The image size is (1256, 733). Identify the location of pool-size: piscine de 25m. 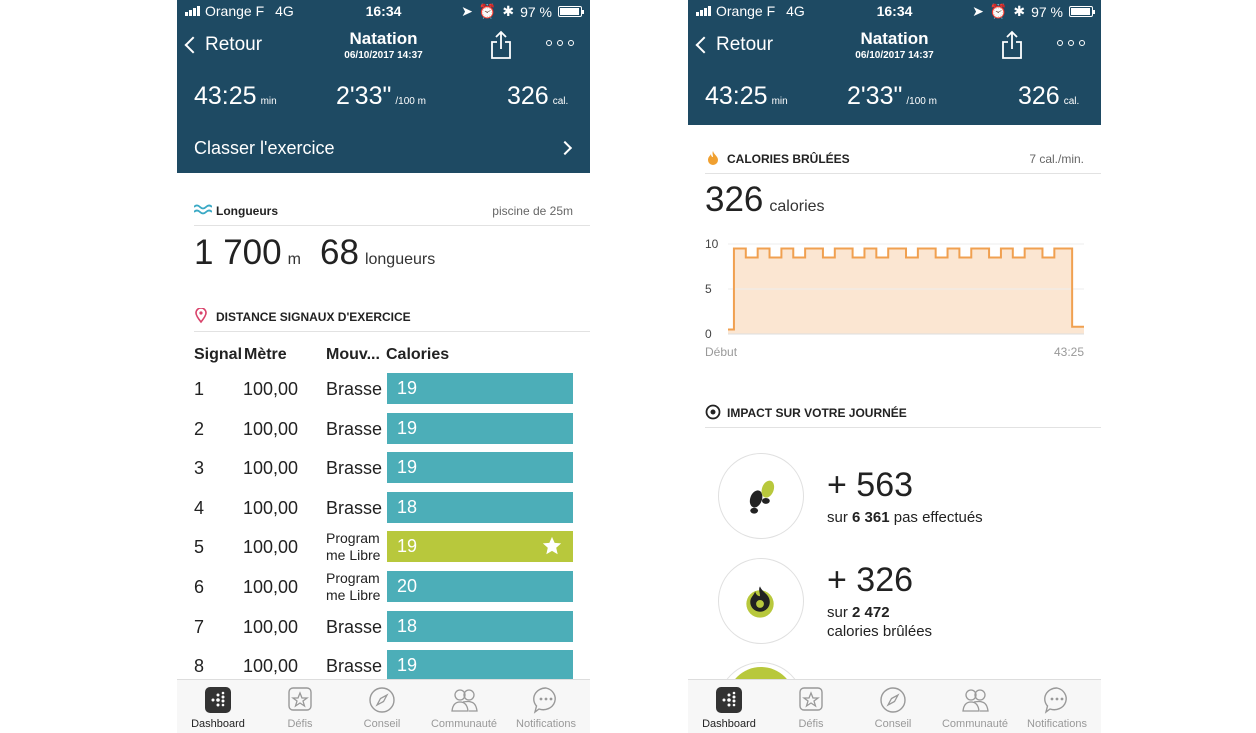
(532, 211).